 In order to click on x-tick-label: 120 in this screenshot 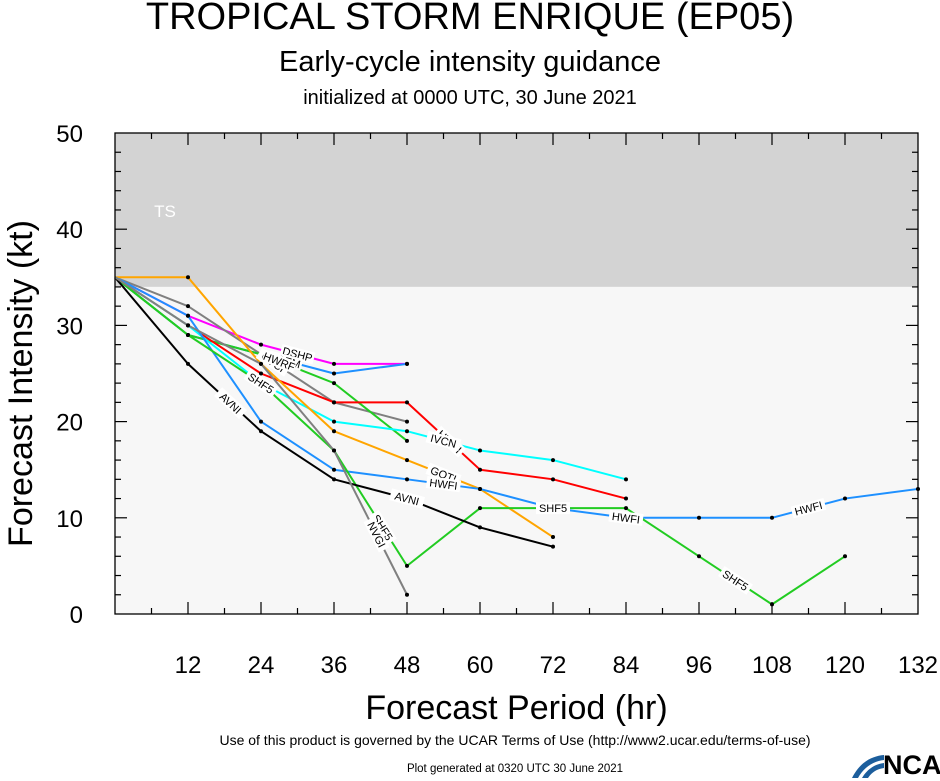, I will do `click(845, 665)`.